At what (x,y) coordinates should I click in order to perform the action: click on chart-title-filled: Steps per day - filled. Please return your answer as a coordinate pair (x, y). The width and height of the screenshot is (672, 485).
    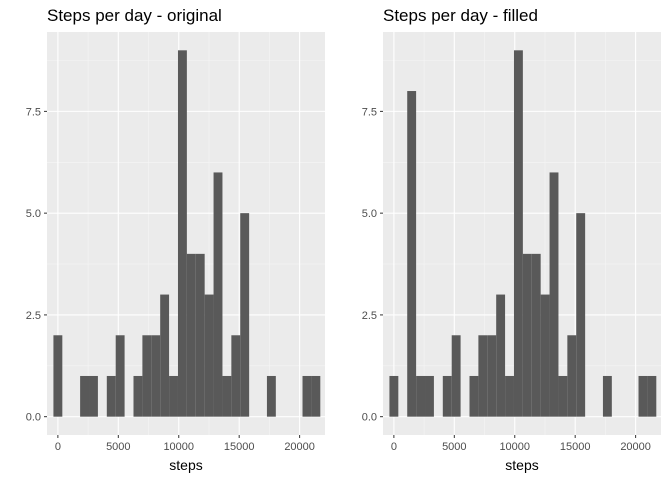
    Looking at the image, I should click on (460, 15).